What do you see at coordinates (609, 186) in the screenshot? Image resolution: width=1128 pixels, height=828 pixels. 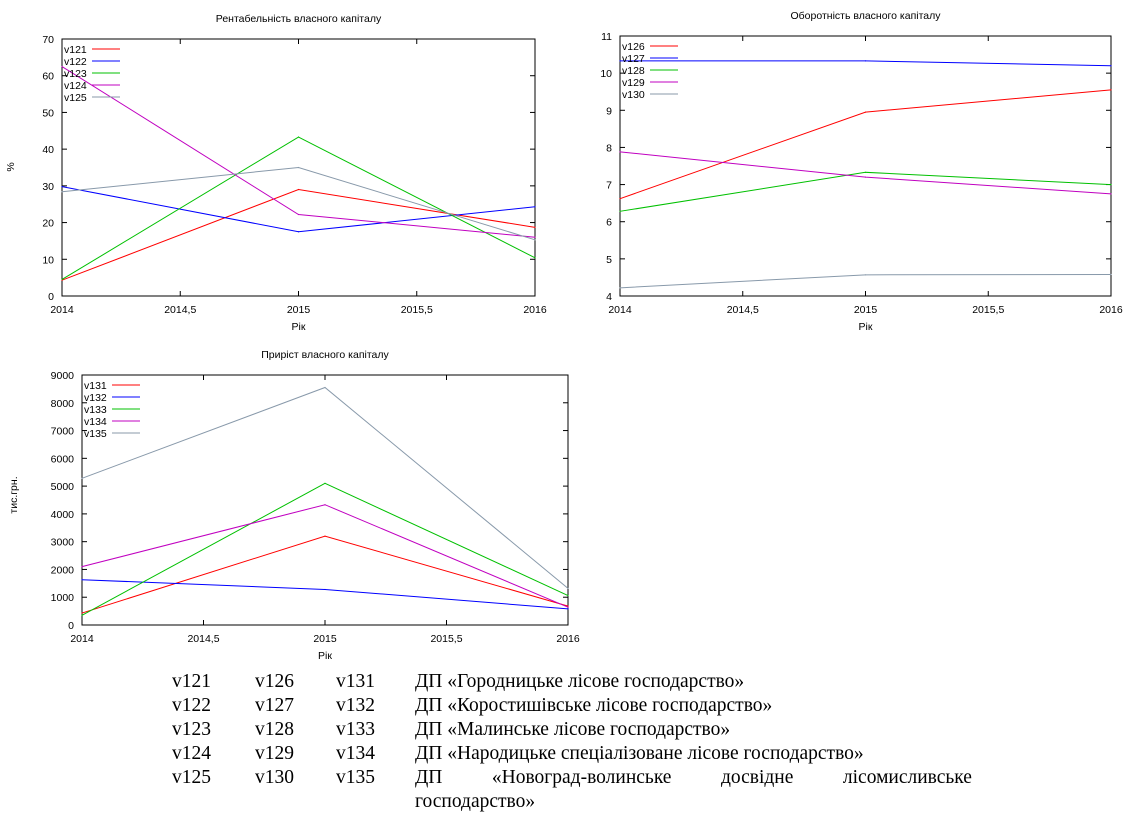 I see `y-tick-label: 7` at bounding box center [609, 186].